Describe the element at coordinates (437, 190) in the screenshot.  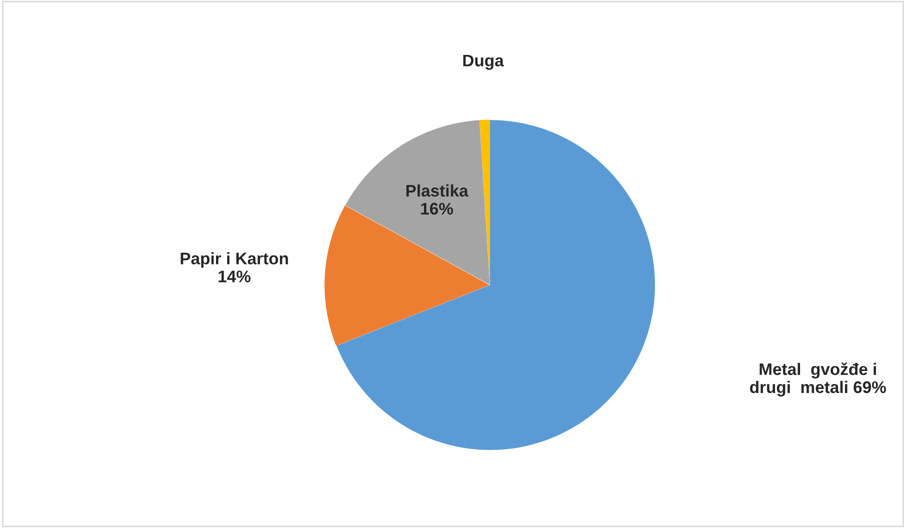
I see `slice-label: Plastika` at that location.